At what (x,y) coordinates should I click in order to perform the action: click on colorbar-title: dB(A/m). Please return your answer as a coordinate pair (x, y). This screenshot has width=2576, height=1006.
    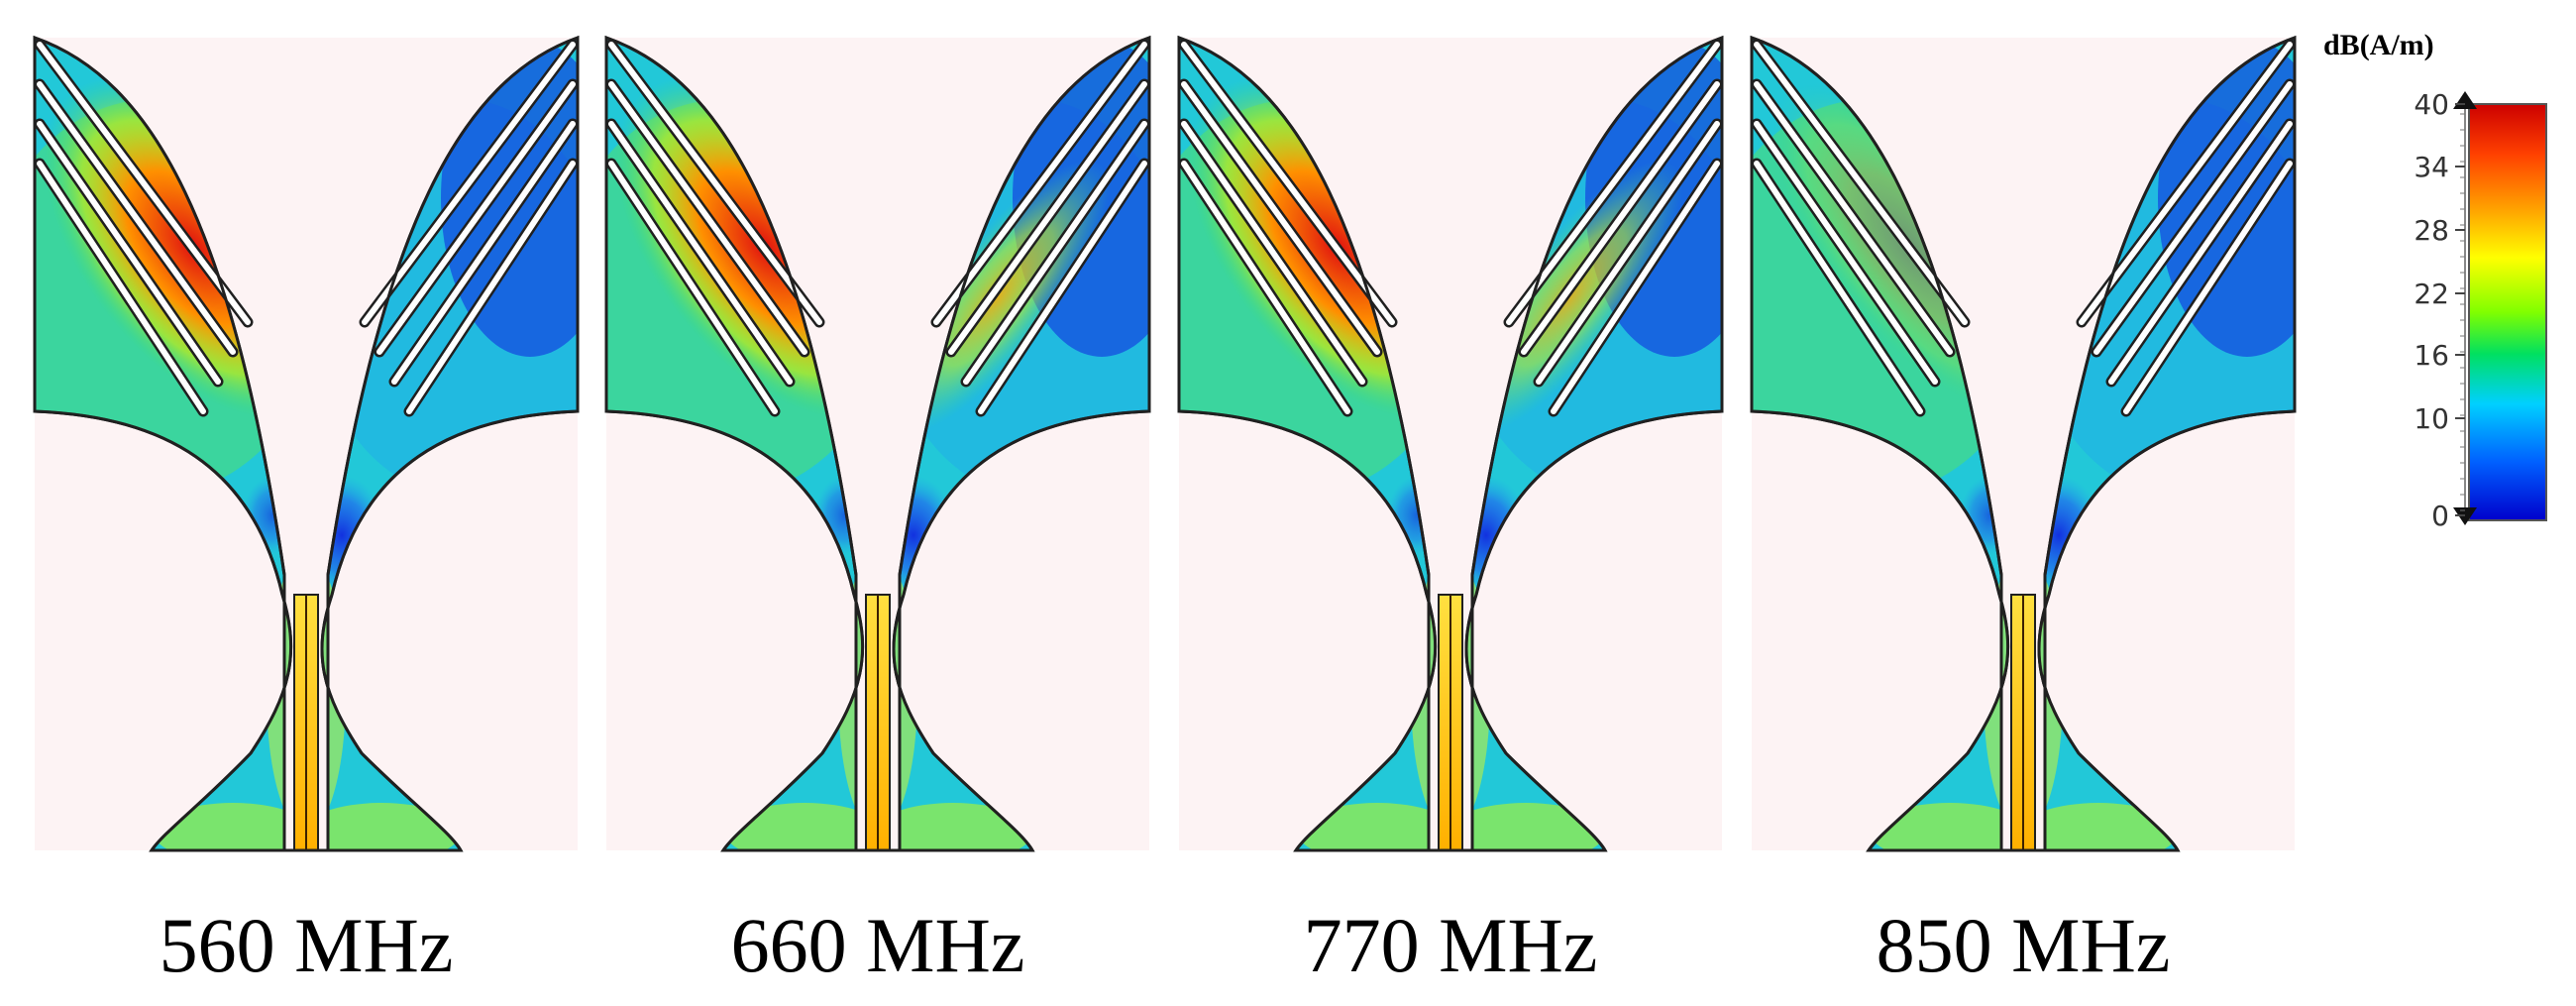
    Looking at the image, I should click on (2378, 45).